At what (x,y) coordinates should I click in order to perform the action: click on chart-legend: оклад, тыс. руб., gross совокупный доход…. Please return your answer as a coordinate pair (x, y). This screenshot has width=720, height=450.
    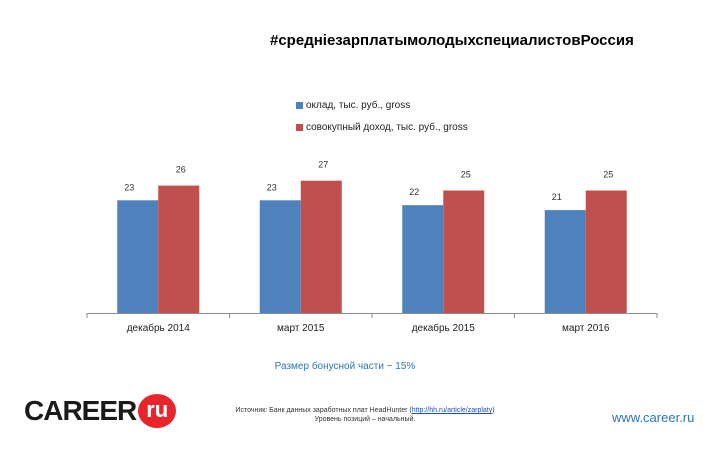
    Looking at the image, I should click on (382, 120).